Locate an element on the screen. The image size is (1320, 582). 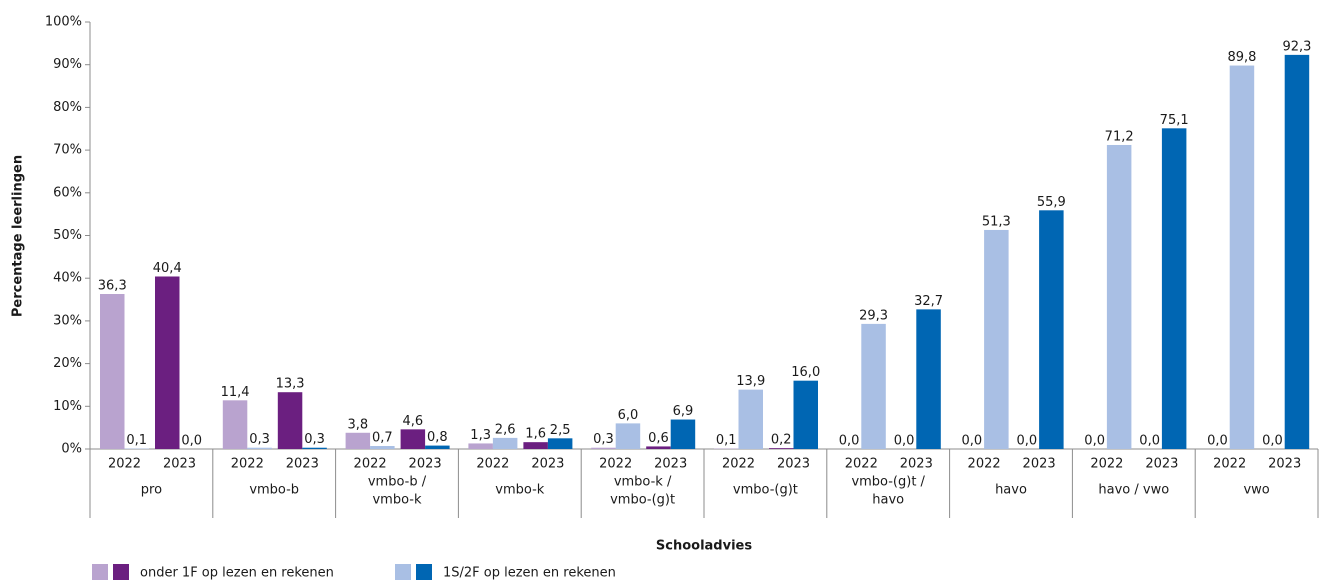
y-tick-label: 90% is located at coordinates (67, 64).